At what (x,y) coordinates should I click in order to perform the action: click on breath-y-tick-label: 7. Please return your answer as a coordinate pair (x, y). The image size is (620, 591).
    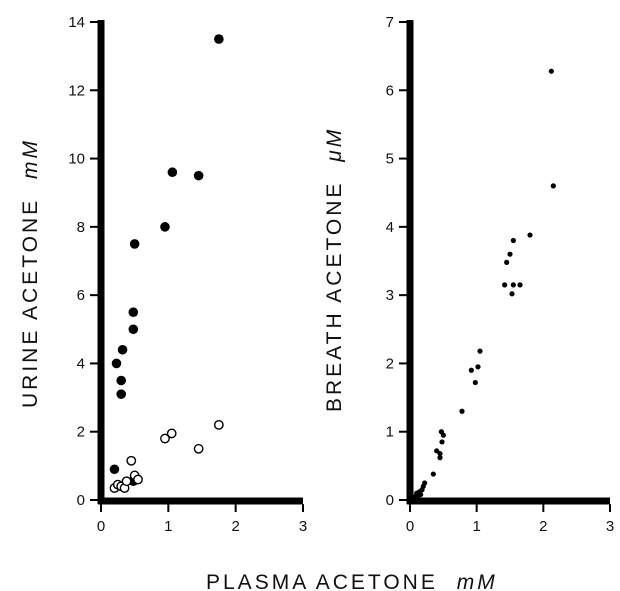
    Looking at the image, I should click on (390, 22).